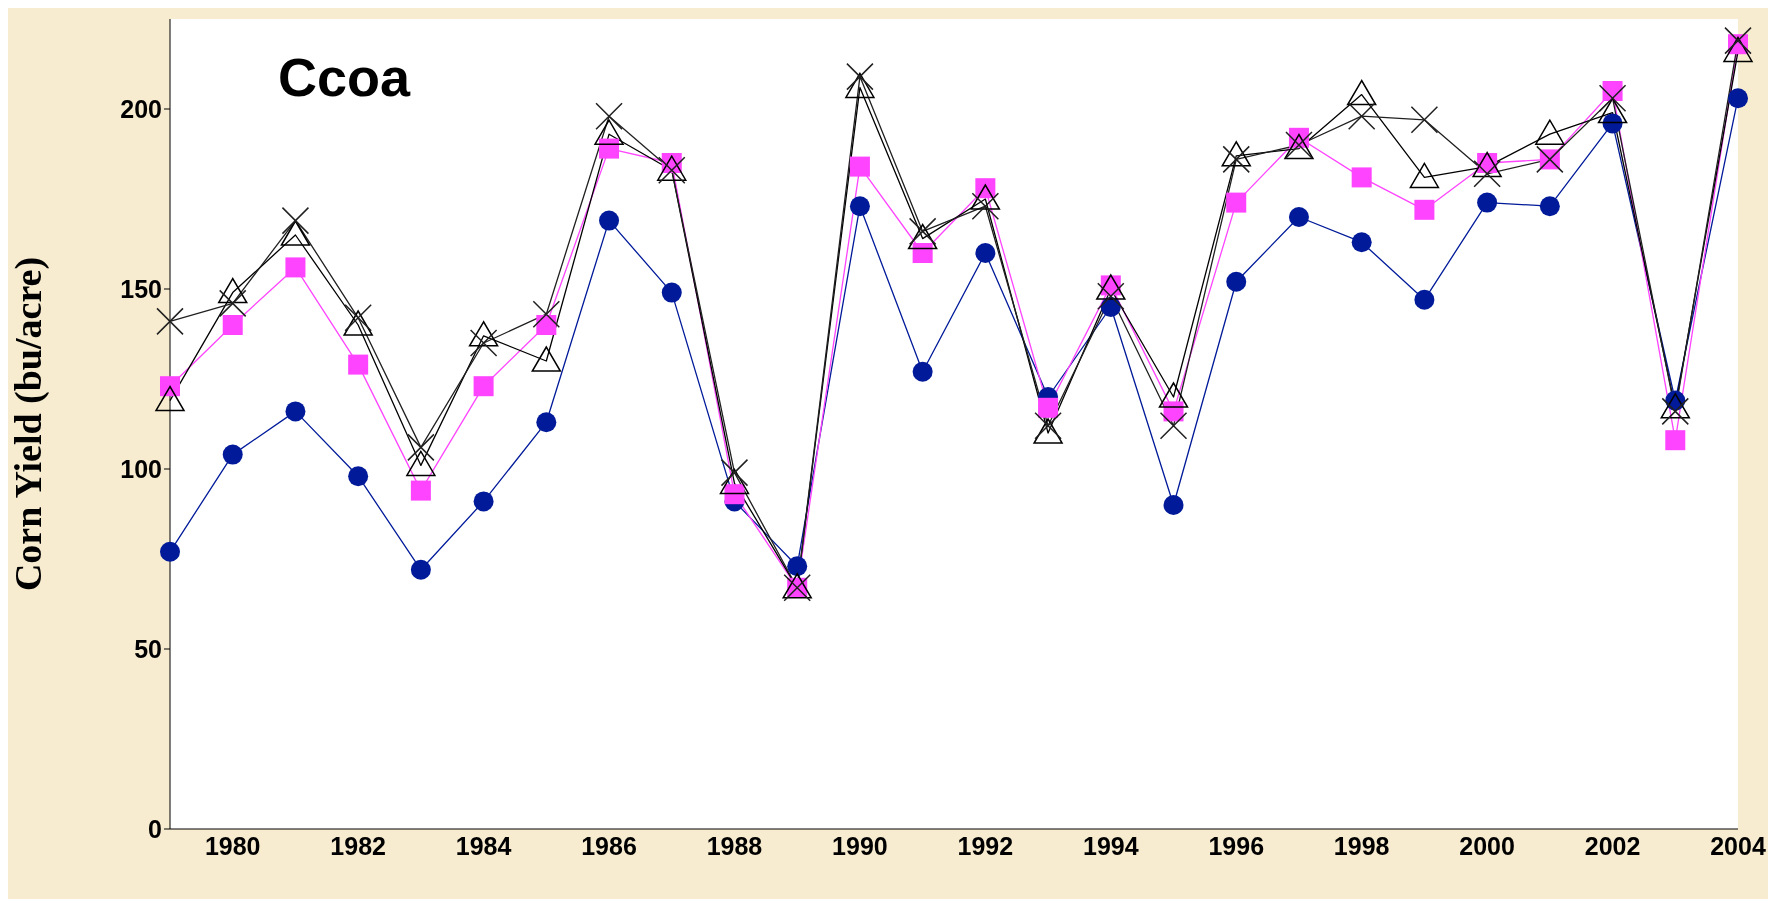  I want to click on x-tick-label: 1984, so click(483, 845).